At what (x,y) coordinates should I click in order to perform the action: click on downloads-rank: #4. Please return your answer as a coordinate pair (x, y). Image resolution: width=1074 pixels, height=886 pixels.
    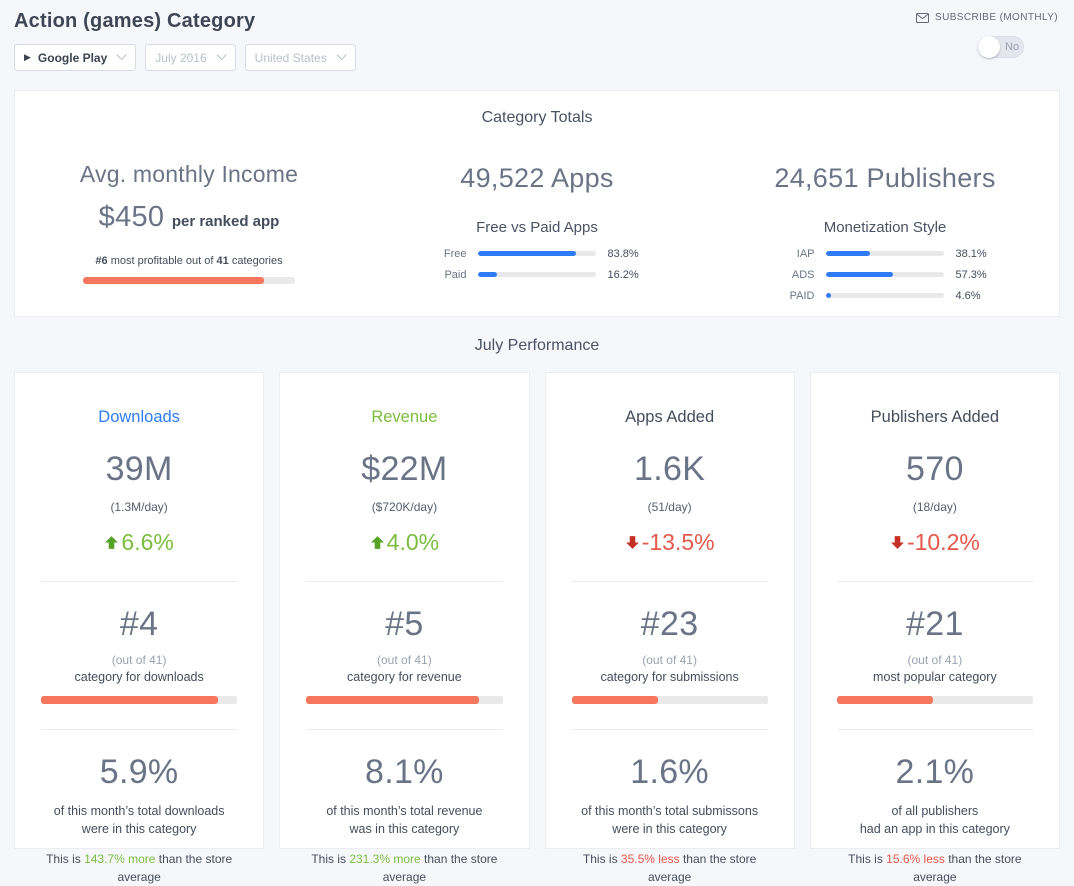
    Looking at the image, I should click on (139, 624).